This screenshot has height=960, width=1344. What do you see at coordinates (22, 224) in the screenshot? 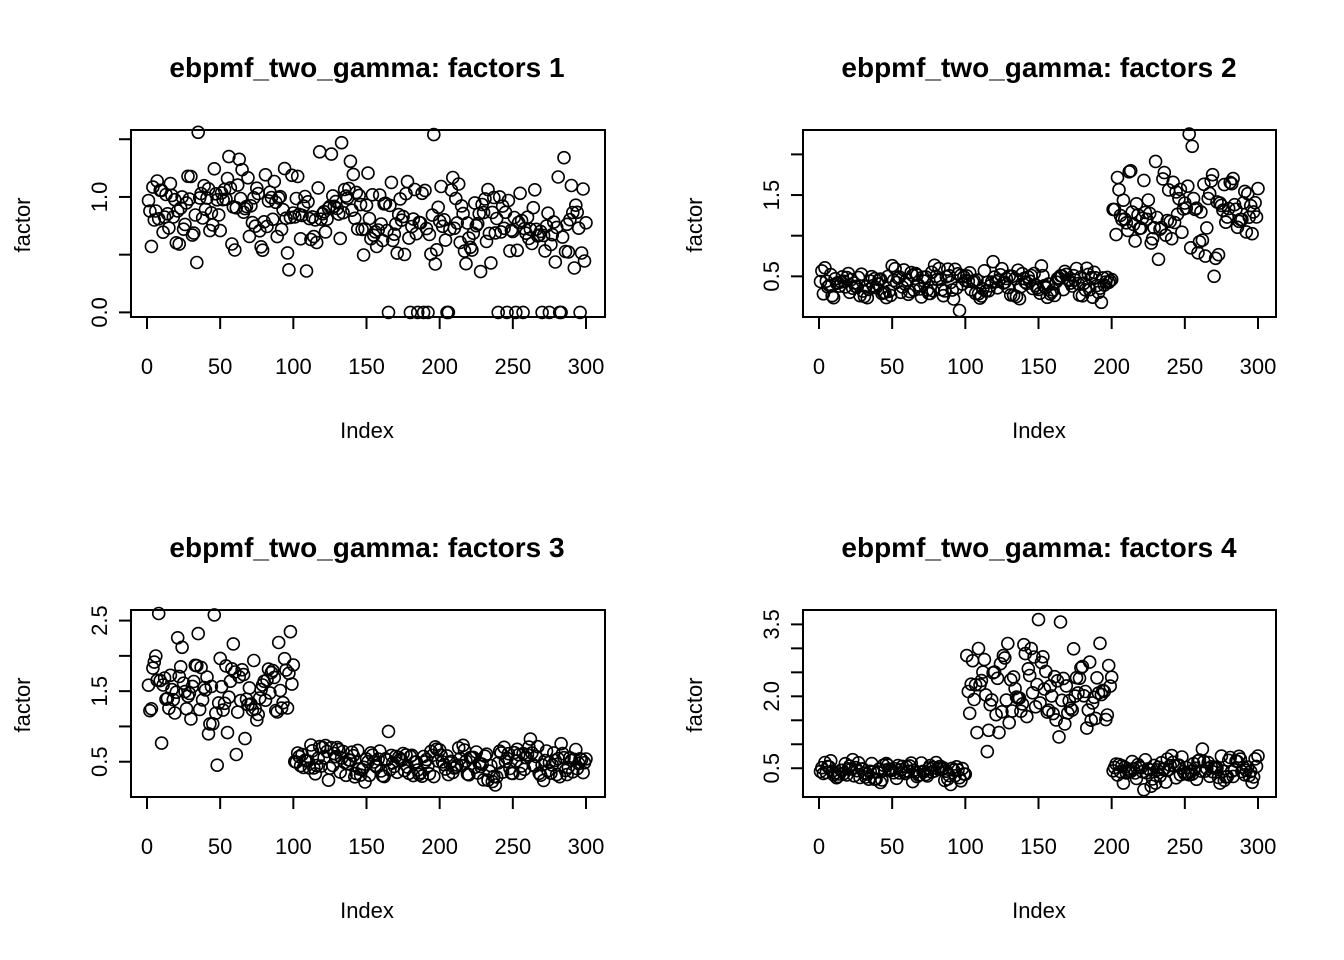
I see `y-axis-label: factor` at bounding box center [22, 224].